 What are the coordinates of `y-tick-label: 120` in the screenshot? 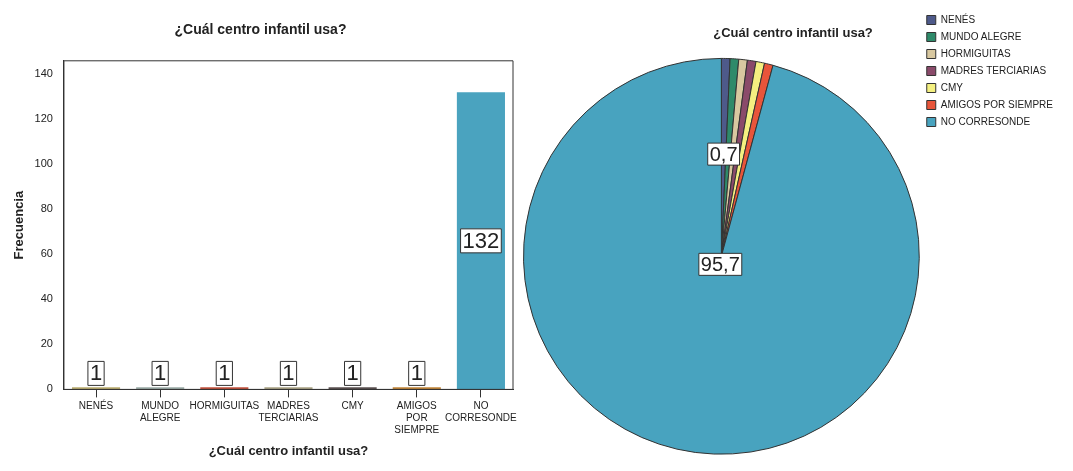 It's located at (43, 118).